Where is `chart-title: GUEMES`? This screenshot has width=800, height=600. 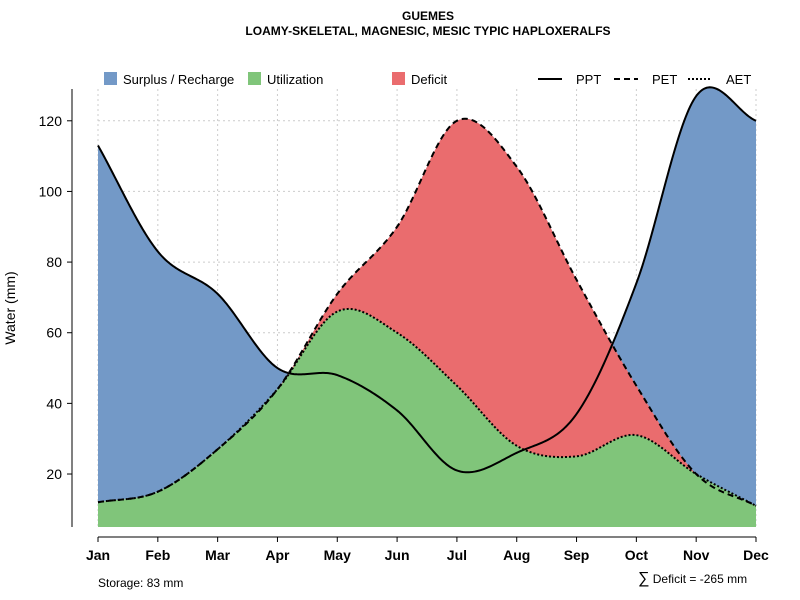
chart-title: GUEMES is located at coordinates (427, 16).